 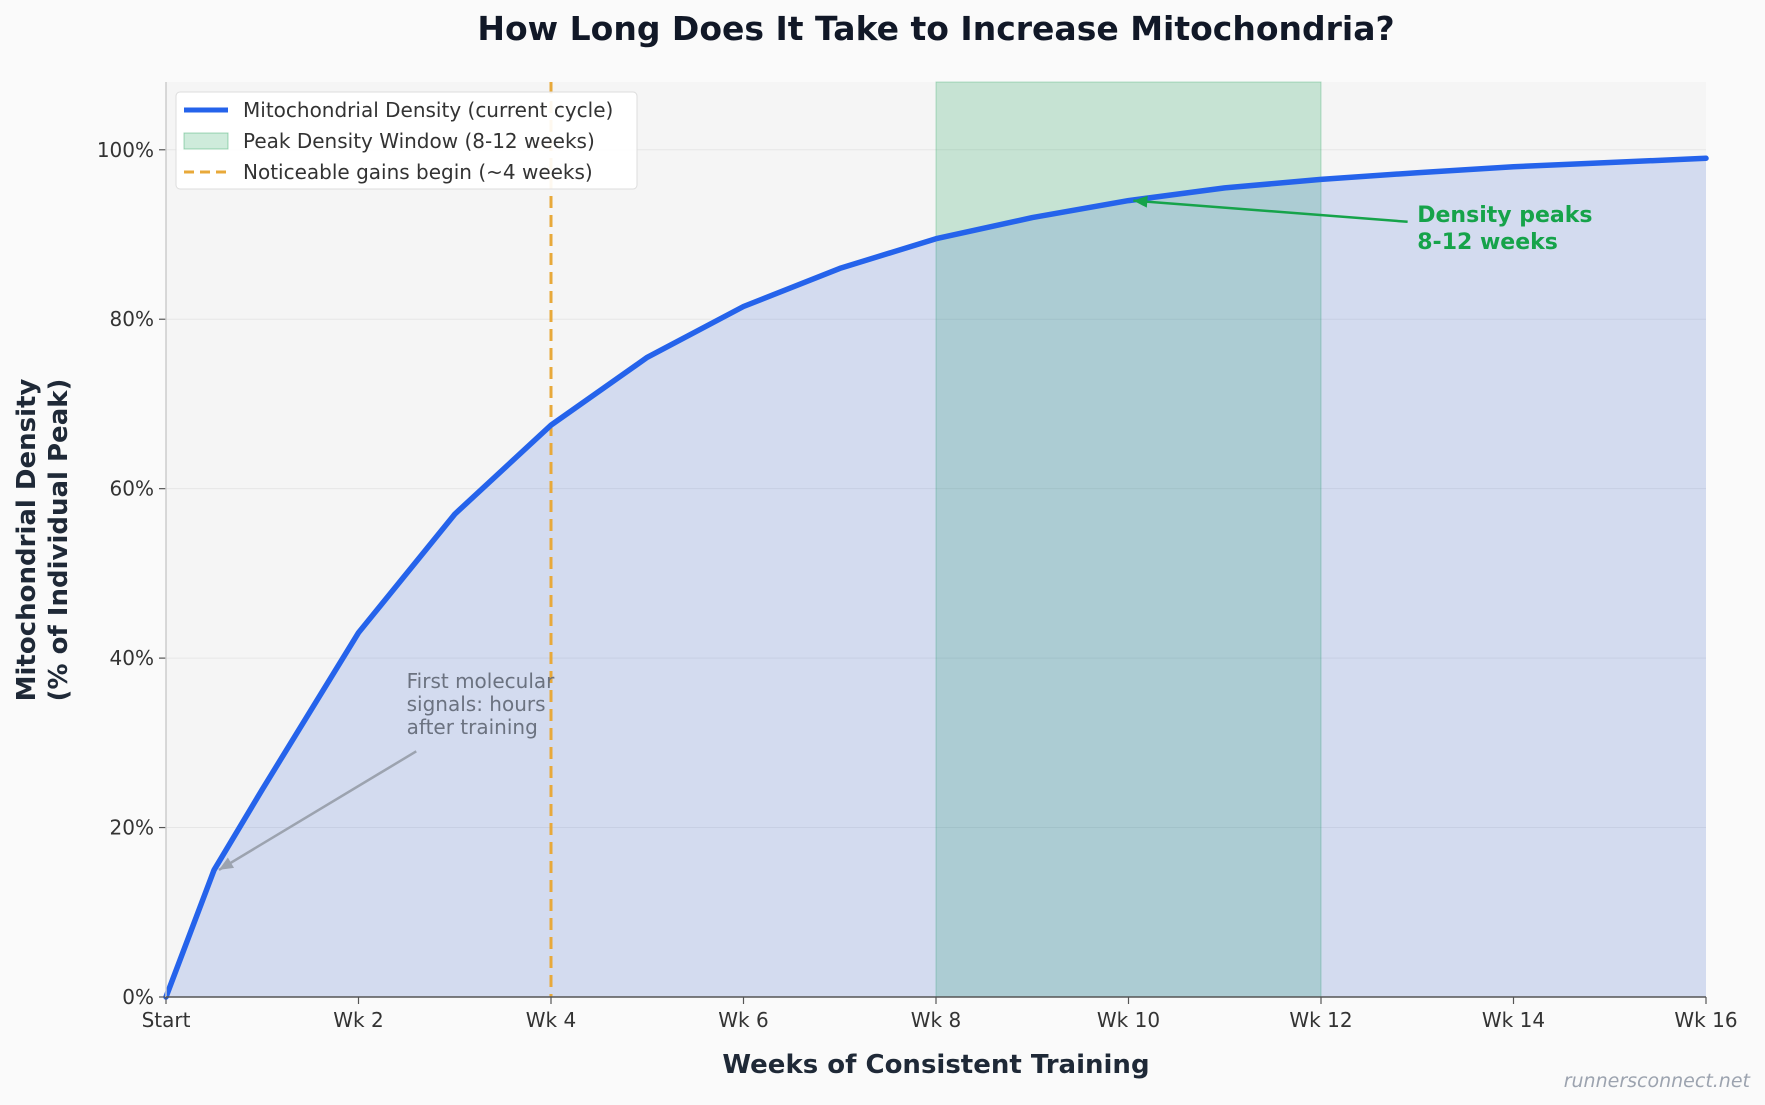 What do you see at coordinates (1128, 1020) in the screenshot?
I see `x-tick-label-10: Wk 10` at bounding box center [1128, 1020].